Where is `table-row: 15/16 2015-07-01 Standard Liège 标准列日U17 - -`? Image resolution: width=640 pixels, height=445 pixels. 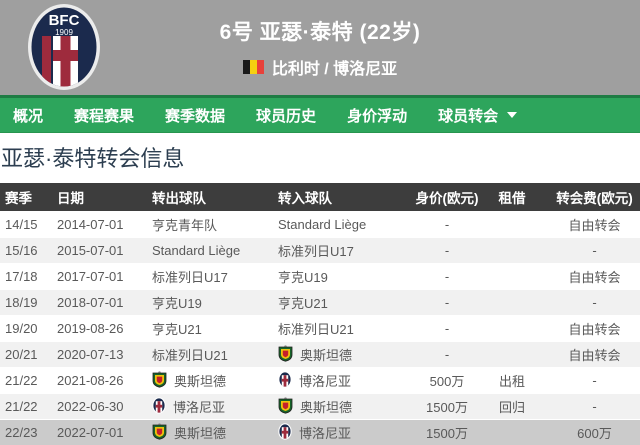 table-row: 15/16 2015-07-01 Standard Liège 标准列日U17 - - is located at coordinates (320, 250).